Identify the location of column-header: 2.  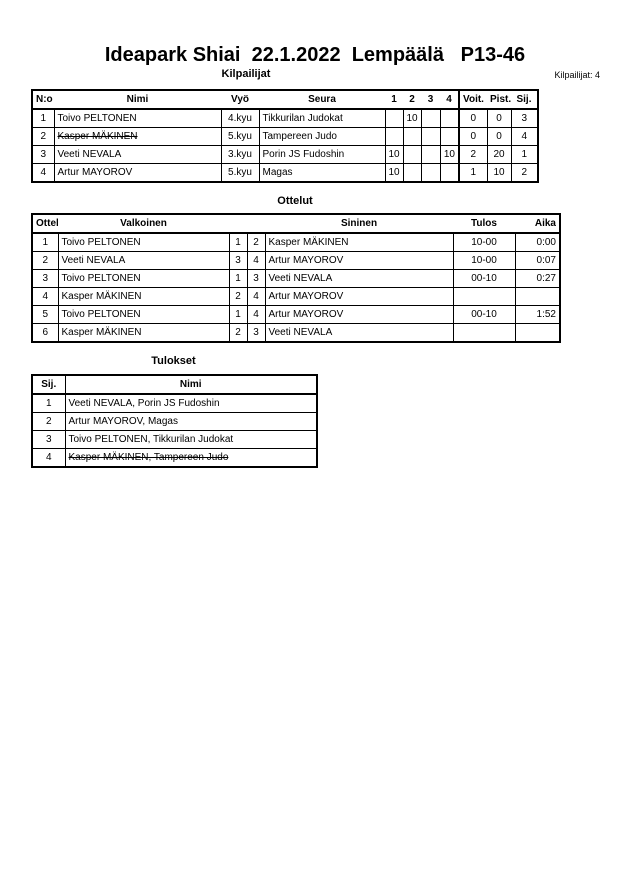
(412, 100).